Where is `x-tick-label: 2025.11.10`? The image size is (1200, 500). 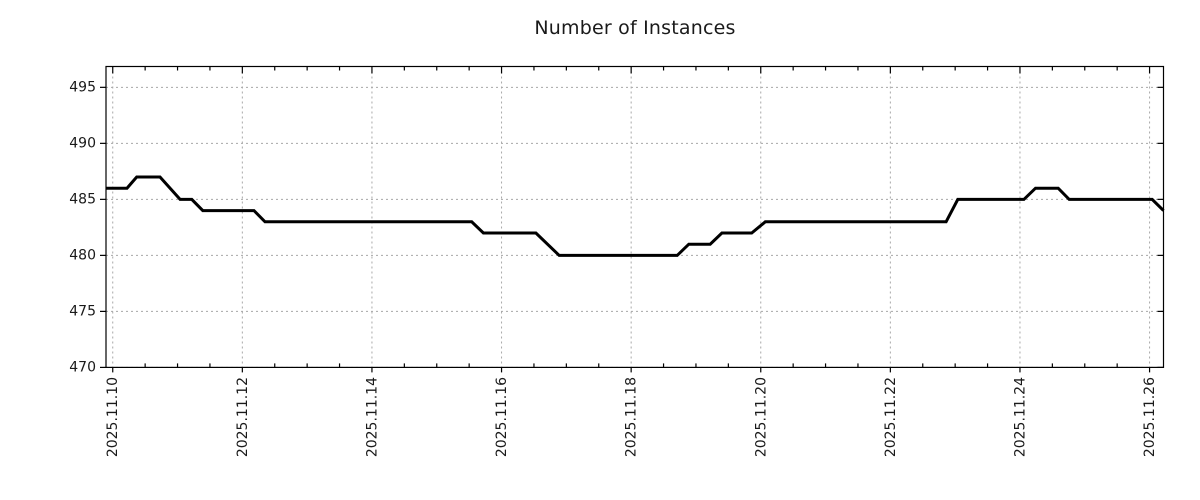
x-tick-label: 2025.11.10 is located at coordinates (113, 417).